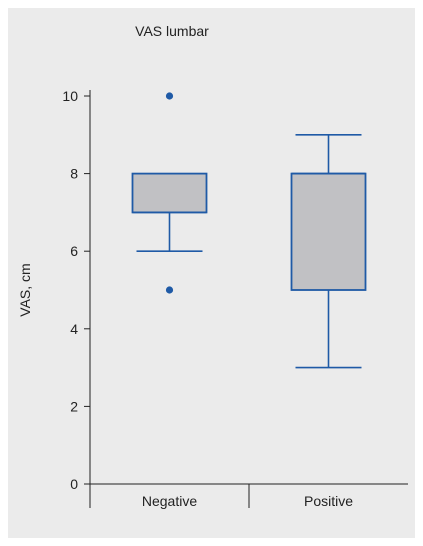 The image size is (423, 546). What do you see at coordinates (74, 406) in the screenshot?
I see `y-tick-label: 2` at bounding box center [74, 406].